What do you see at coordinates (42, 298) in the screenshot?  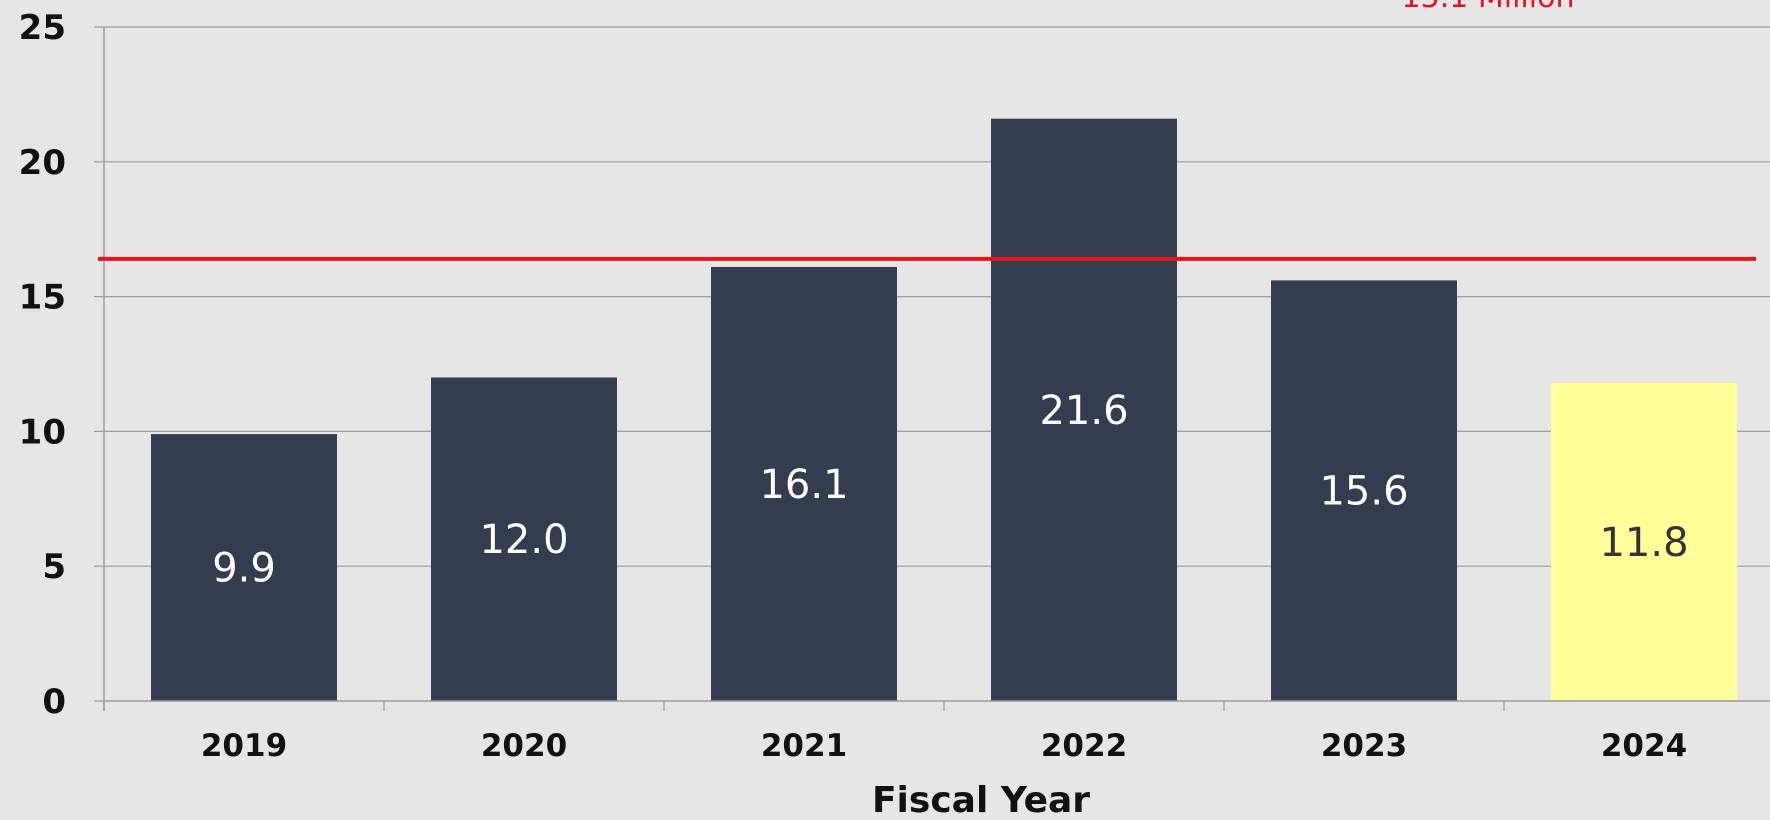 I see `y-tick-label: 15` at bounding box center [42, 298].